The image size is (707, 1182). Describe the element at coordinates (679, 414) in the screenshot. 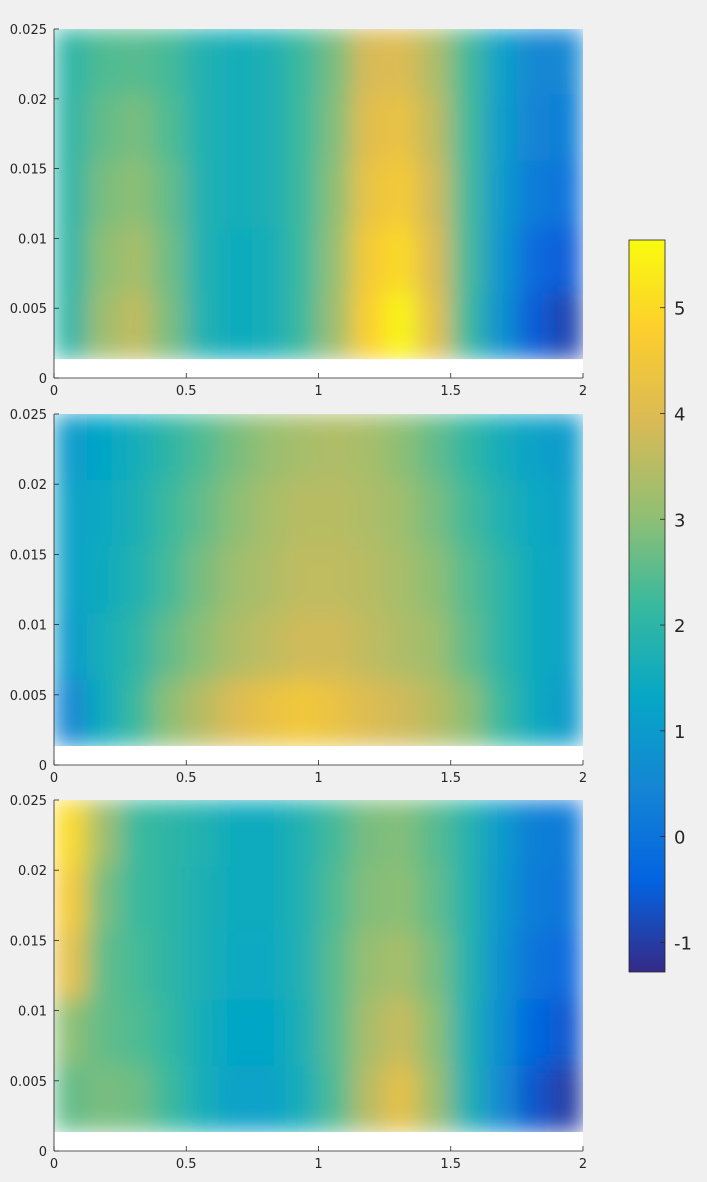

I see `colorbar-tick-label: 4` at that location.